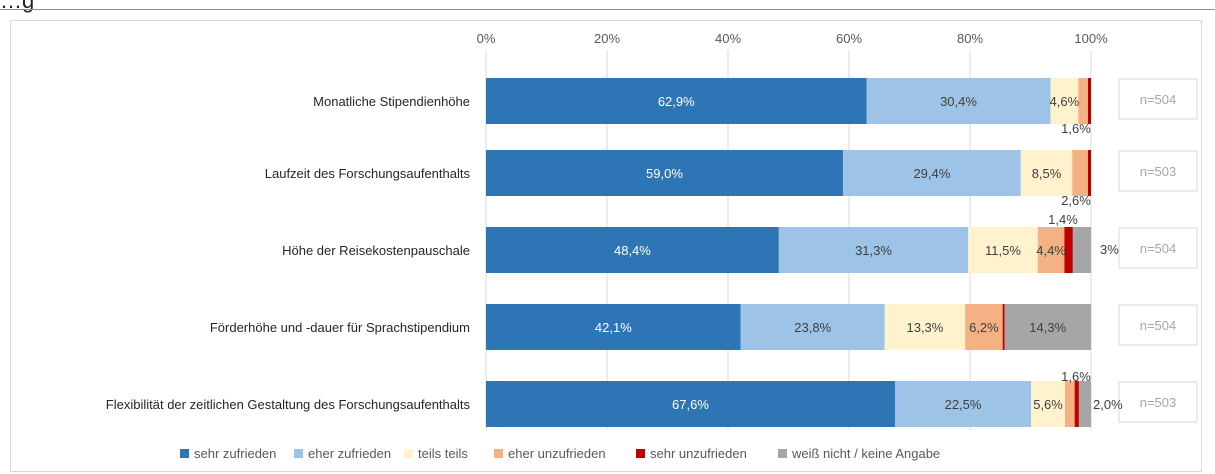  Describe the element at coordinates (391, 101) in the screenshot. I see `category-label: Monatliche Stipendienhöhe` at that location.